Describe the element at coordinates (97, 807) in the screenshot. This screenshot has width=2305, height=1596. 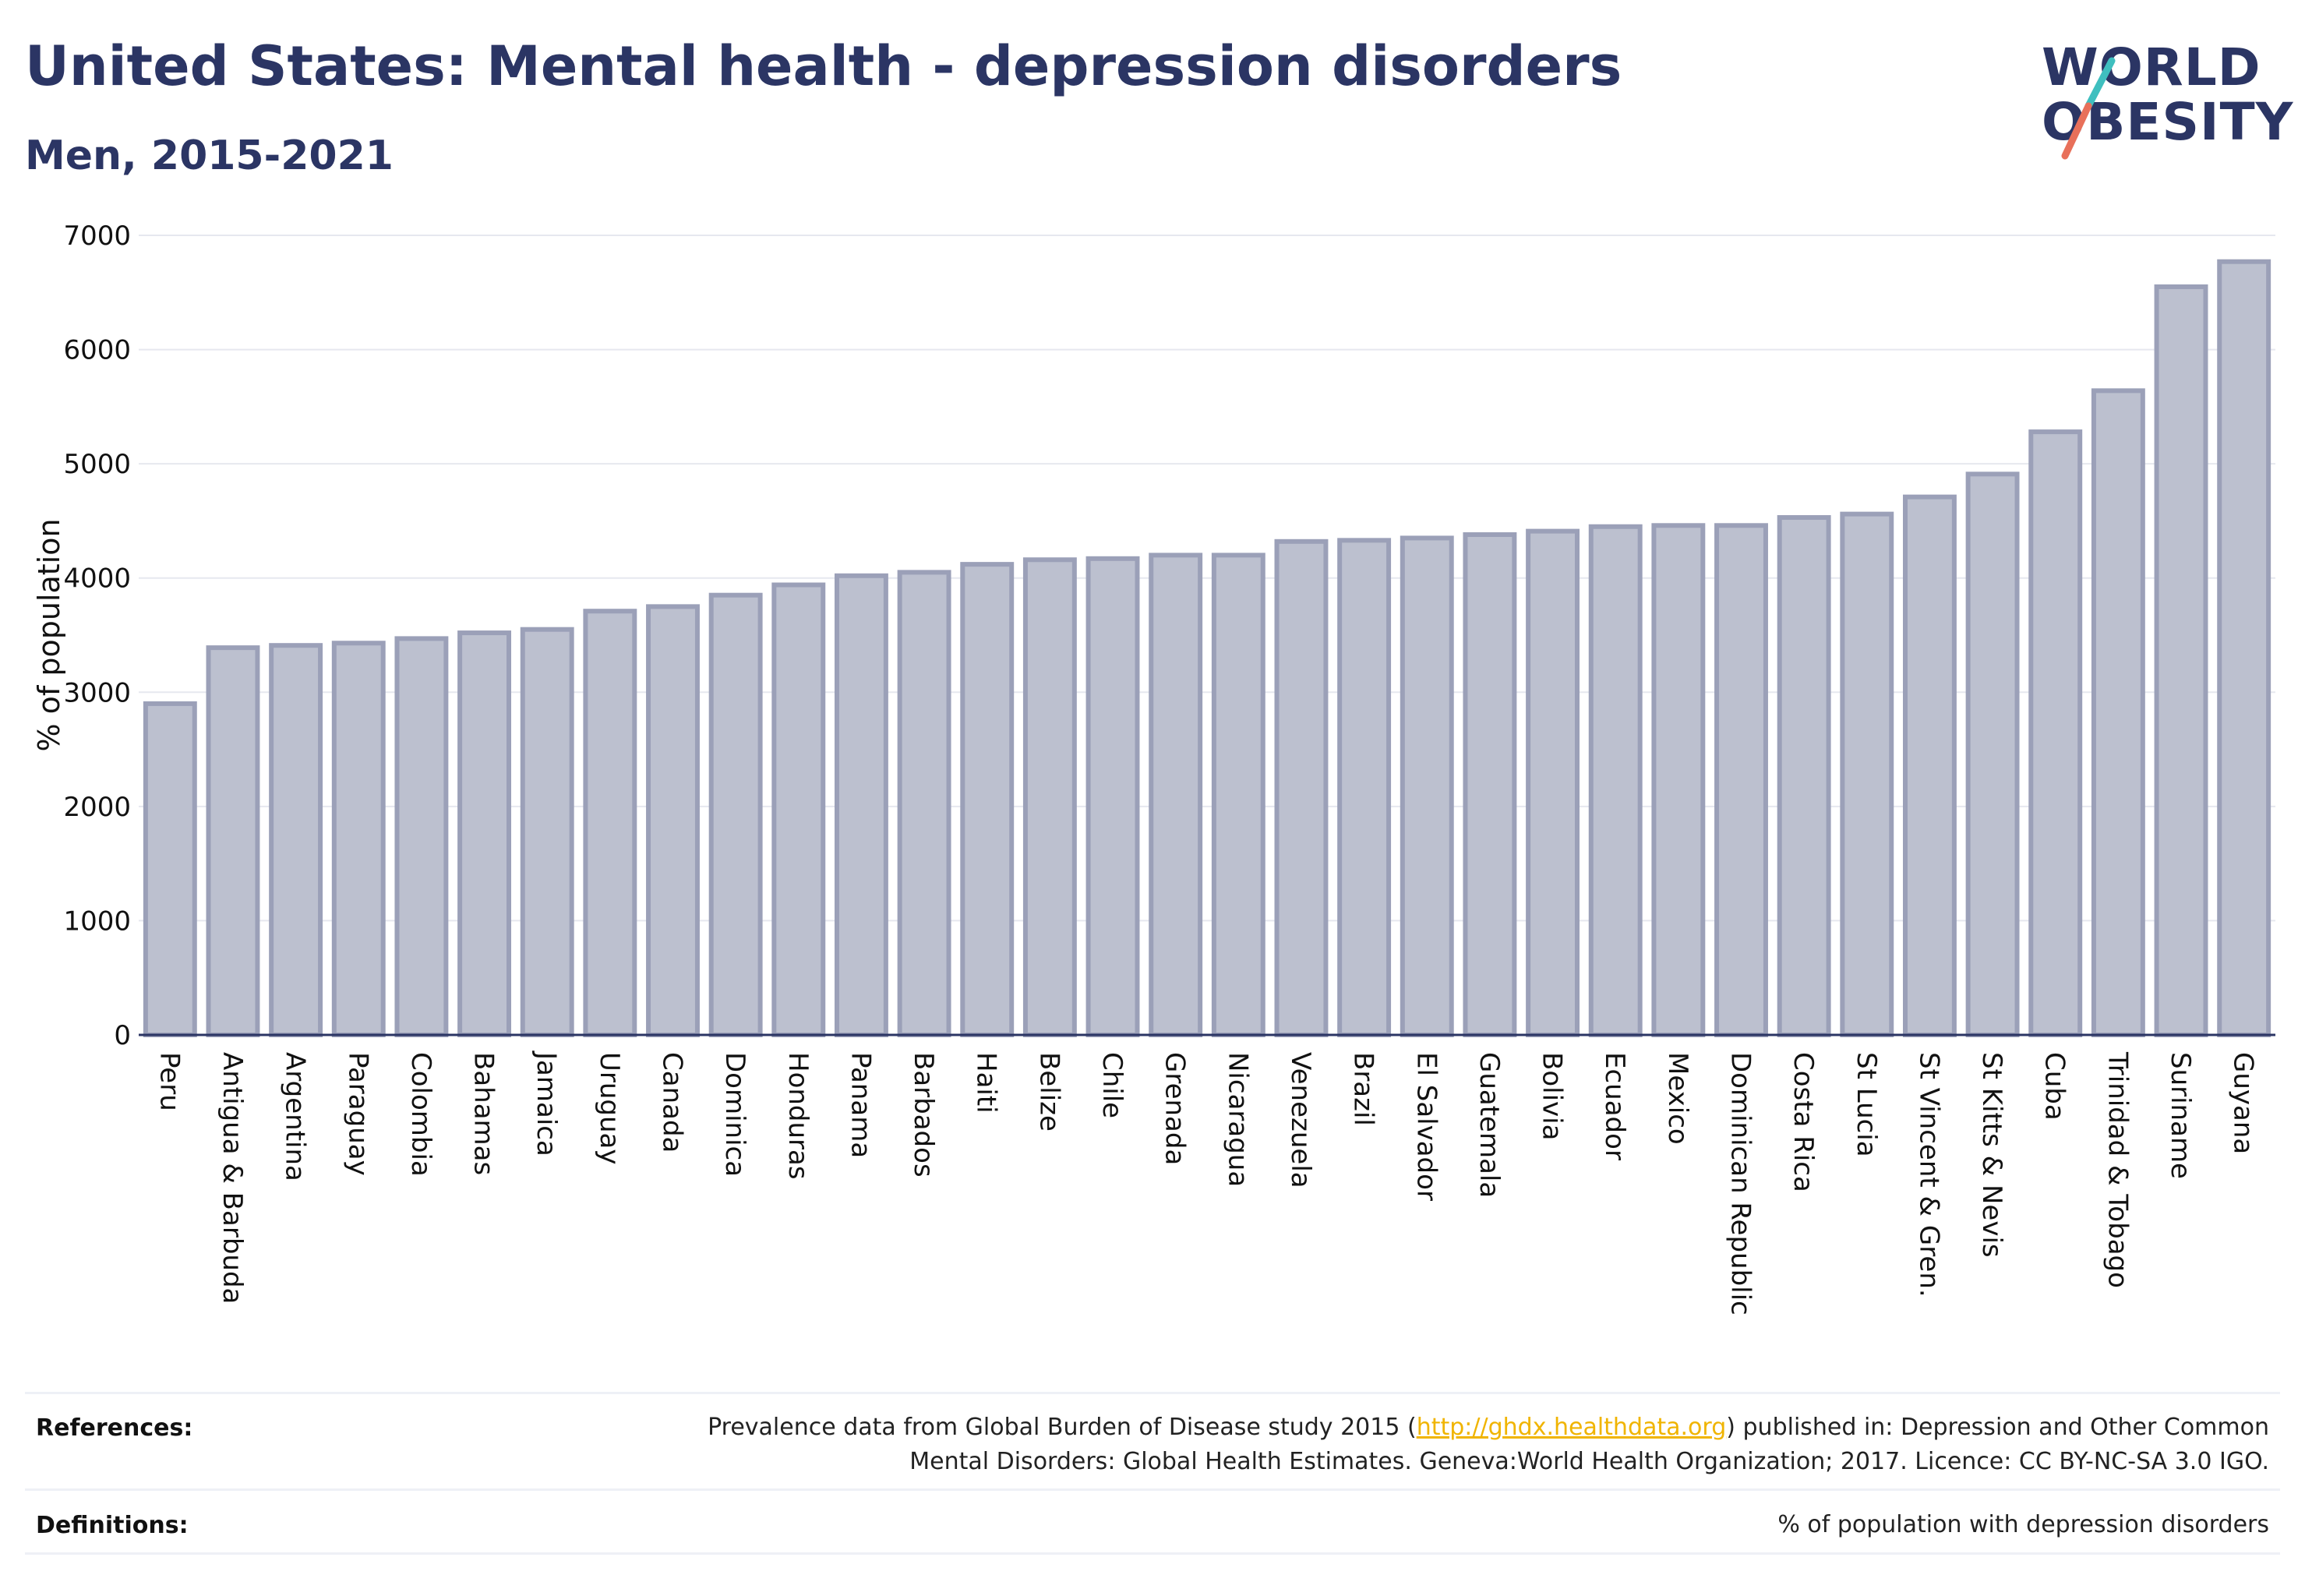
I see `y-tick-label: 2000` at that location.